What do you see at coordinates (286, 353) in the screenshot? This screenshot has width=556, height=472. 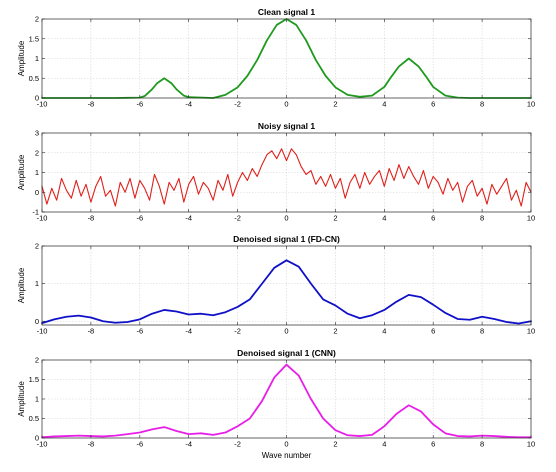 I see `panel-title: Denoised signal 1 (CNN)` at bounding box center [286, 353].